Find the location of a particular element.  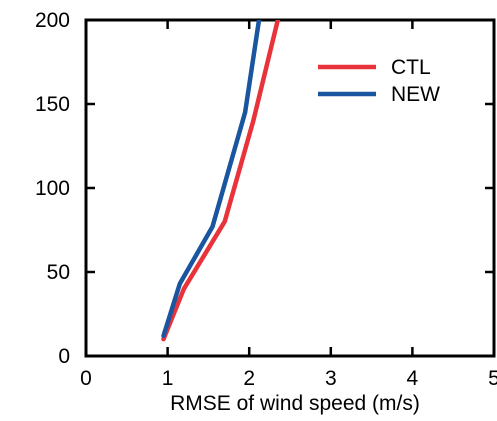

x-tick-label: 4 is located at coordinates (413, 378).